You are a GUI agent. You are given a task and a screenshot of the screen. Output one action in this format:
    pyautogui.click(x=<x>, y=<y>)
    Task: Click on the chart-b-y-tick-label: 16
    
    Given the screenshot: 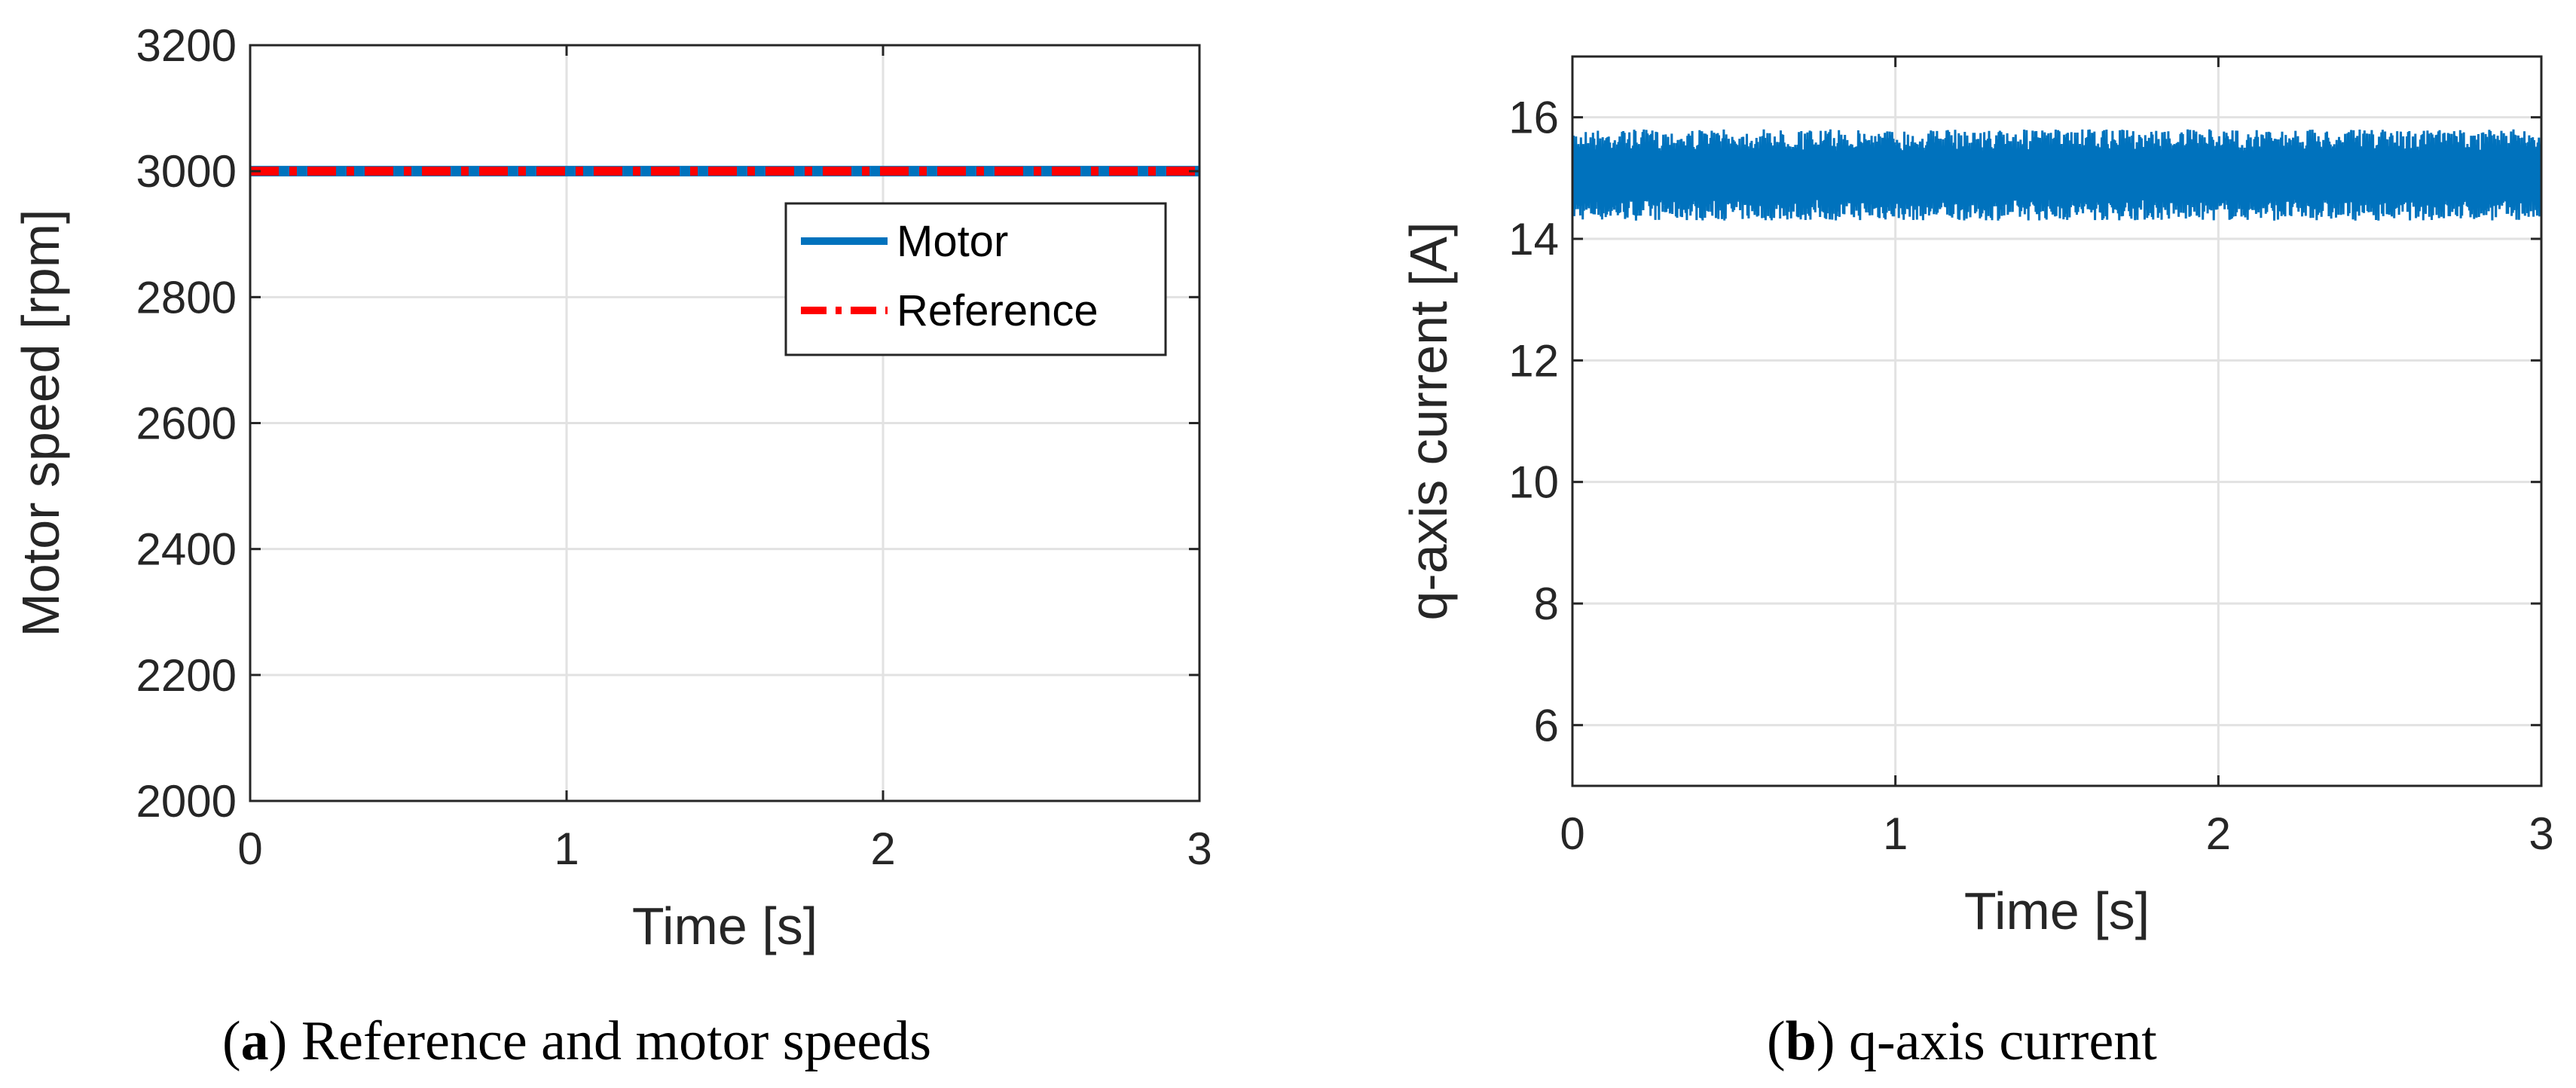 What is the action you would take?
    pyautogui.click(x=1533, y=118)
    